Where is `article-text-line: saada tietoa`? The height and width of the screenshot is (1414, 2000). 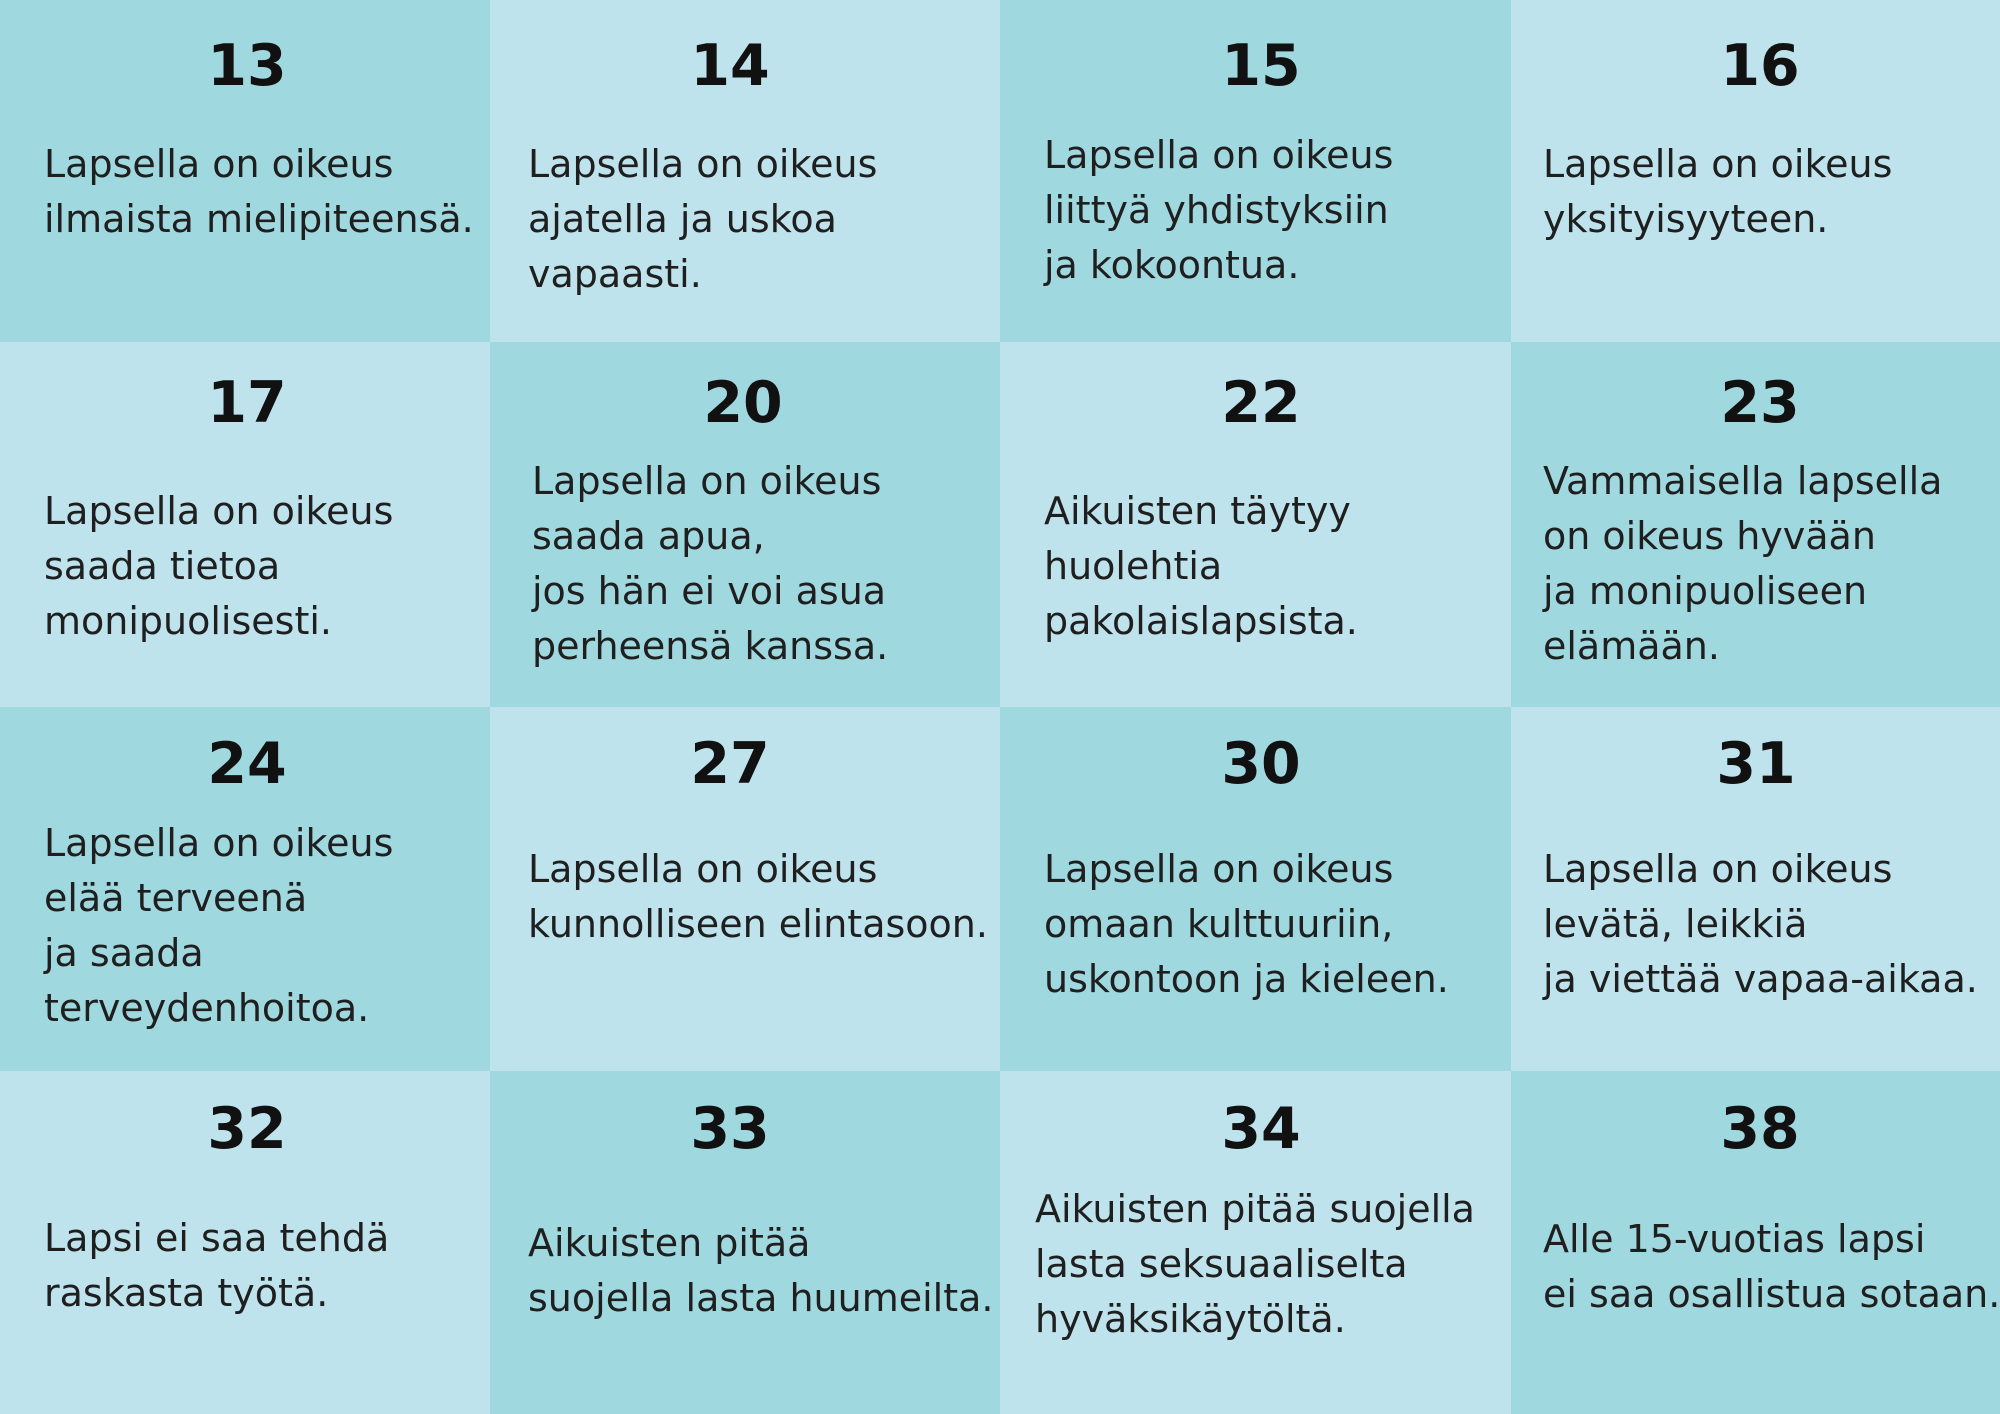
article-text-line: saada tietoa is located at coordinates (162, 566).